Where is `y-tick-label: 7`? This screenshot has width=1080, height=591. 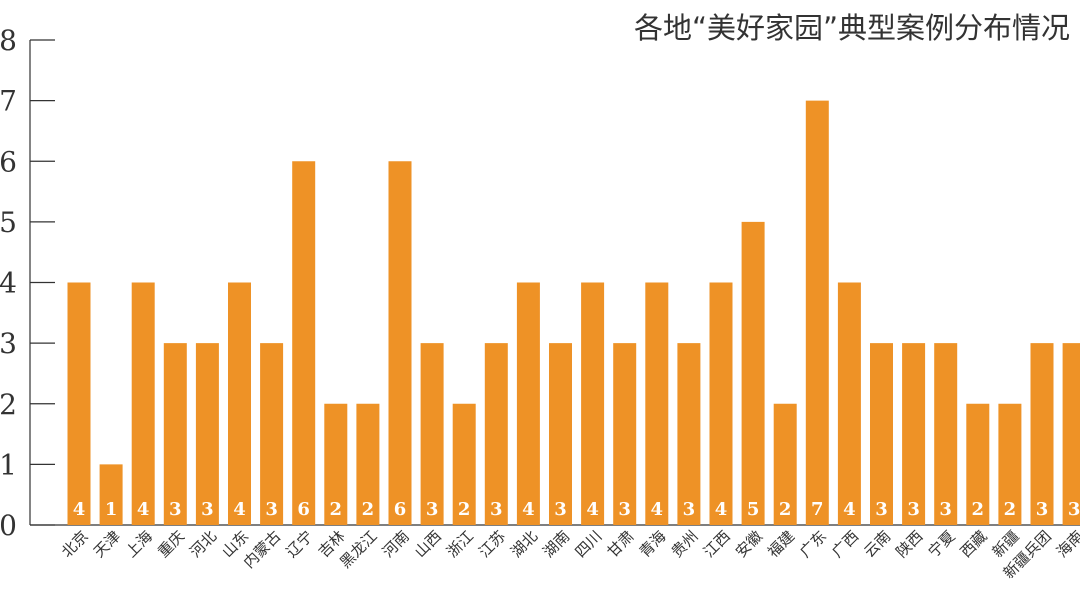 y-tick-label: 7 is located at coordinates (8, 101).